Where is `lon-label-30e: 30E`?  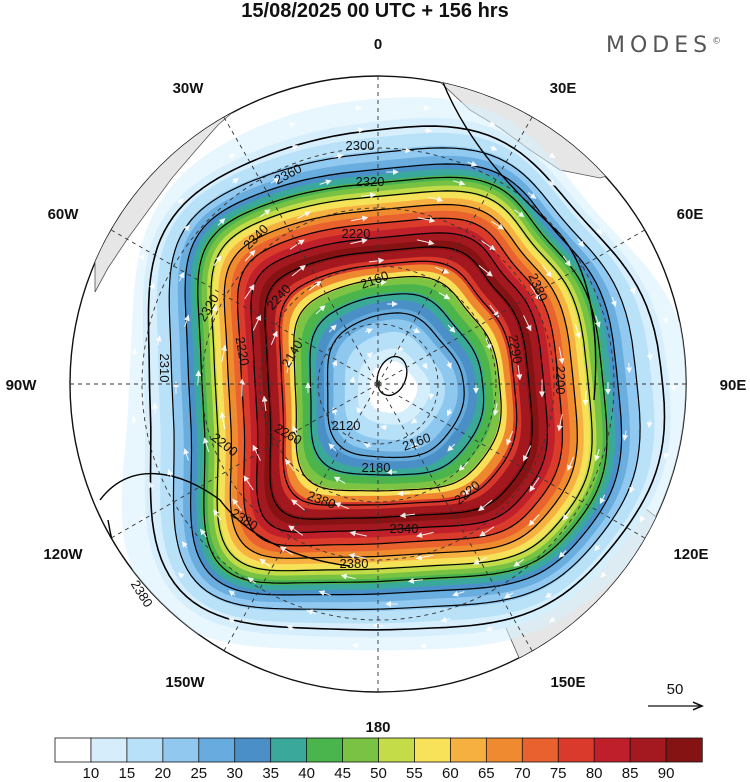
lon-label-30e: 30E is located at coordinates (563, 88).